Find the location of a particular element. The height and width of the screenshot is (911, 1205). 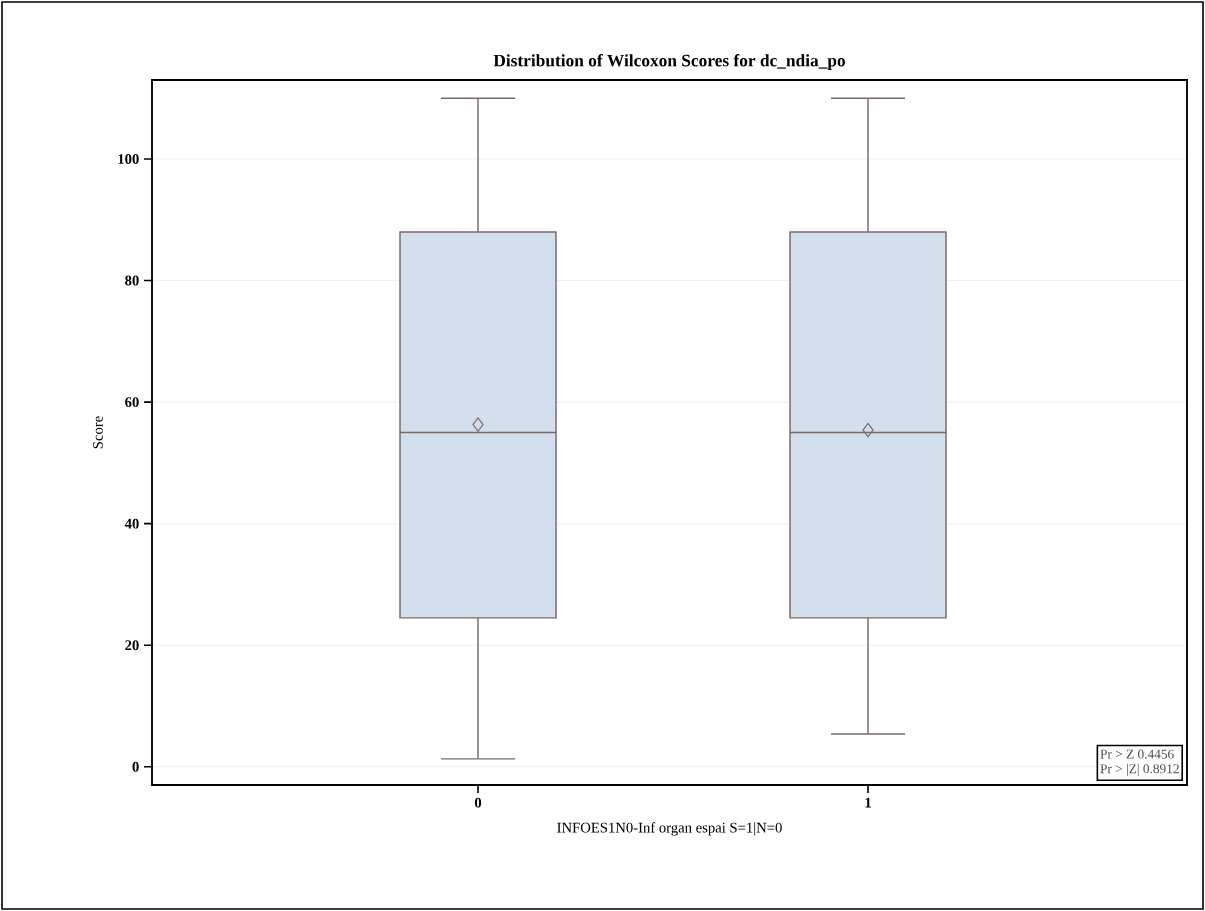

y-tick-label: 60 is located at coordinates (132, 402).